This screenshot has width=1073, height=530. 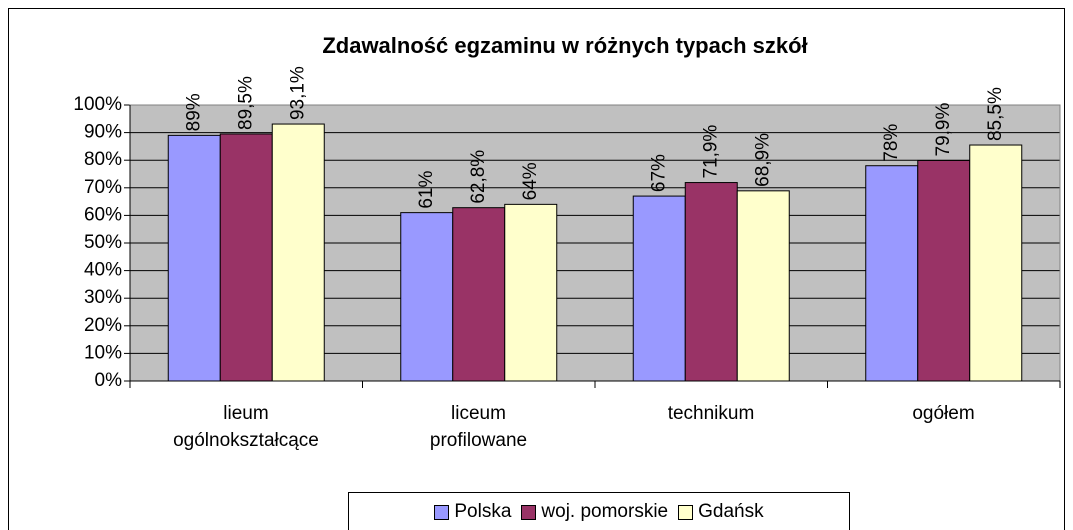 What do you see at coordinates (711, 413) in the screenshot?
I see `x-tick-label: technikum` at bounding box center [711, 413].